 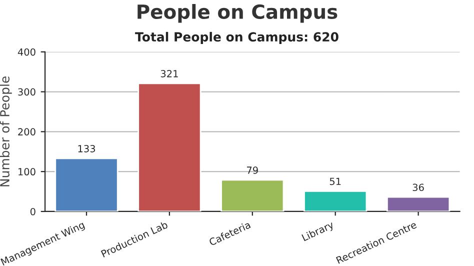 What do you see at coordinates (252, 170) in the screenshot?
I see `data-label: 79` at bounding box center [252, 170].